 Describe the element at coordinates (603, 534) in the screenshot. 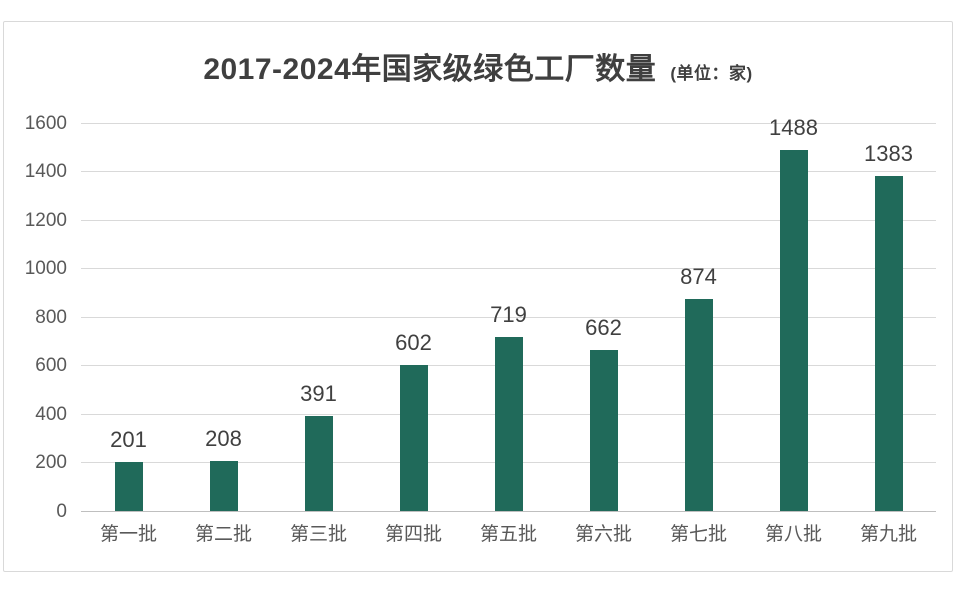

I see `x-category-label: 第六批` at that location.